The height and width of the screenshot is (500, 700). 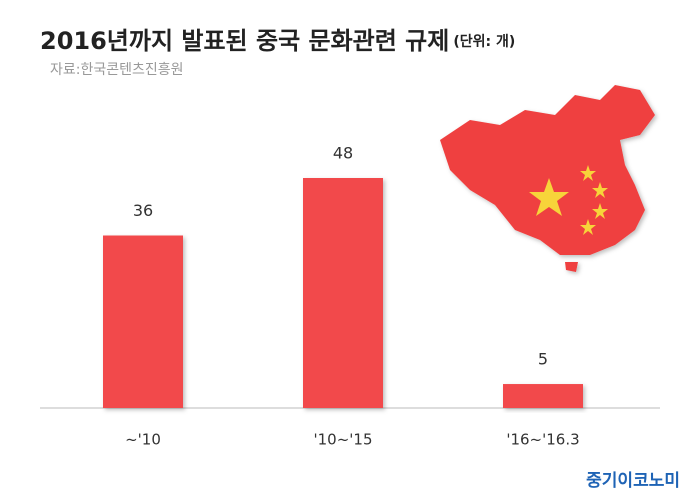 What do you see at coordinates (543, 359) in the screenshot?
I see `value-label: 5` at bounding box center [543, 359].